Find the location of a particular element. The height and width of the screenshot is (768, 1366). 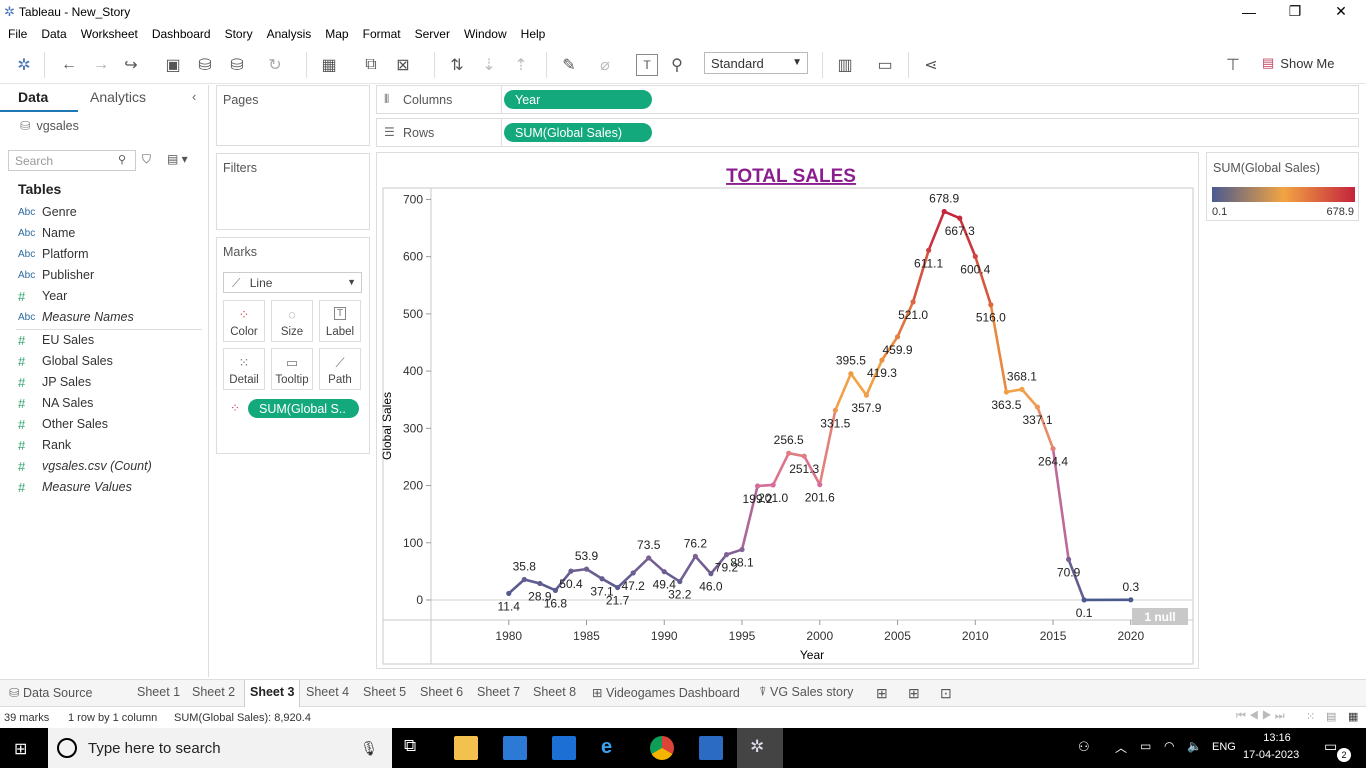

group-members-icon: ⌀ is located at coordinates (605, 65).